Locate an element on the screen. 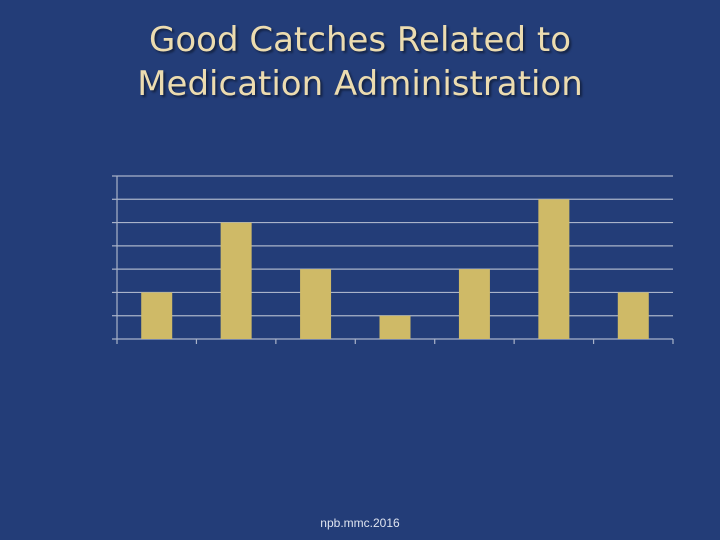 This screenshot has width=720, height=540. title-line-2: Medication Administration is located at coordinates (360, 84).